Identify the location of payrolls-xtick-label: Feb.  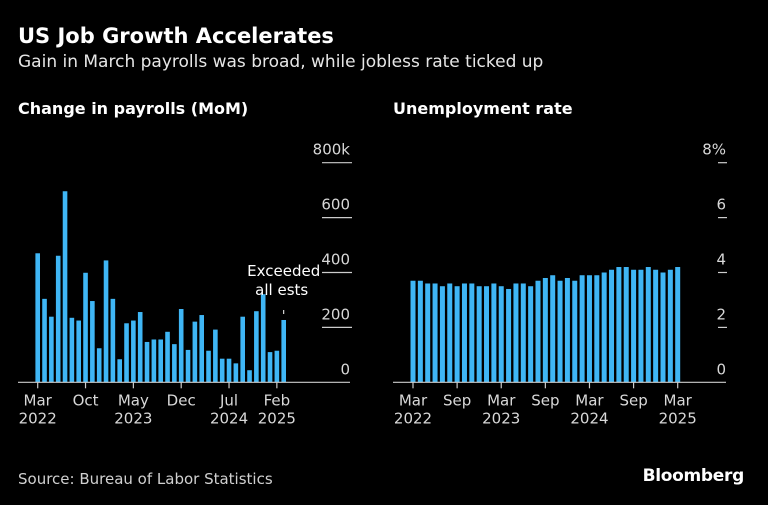
(277, 400).